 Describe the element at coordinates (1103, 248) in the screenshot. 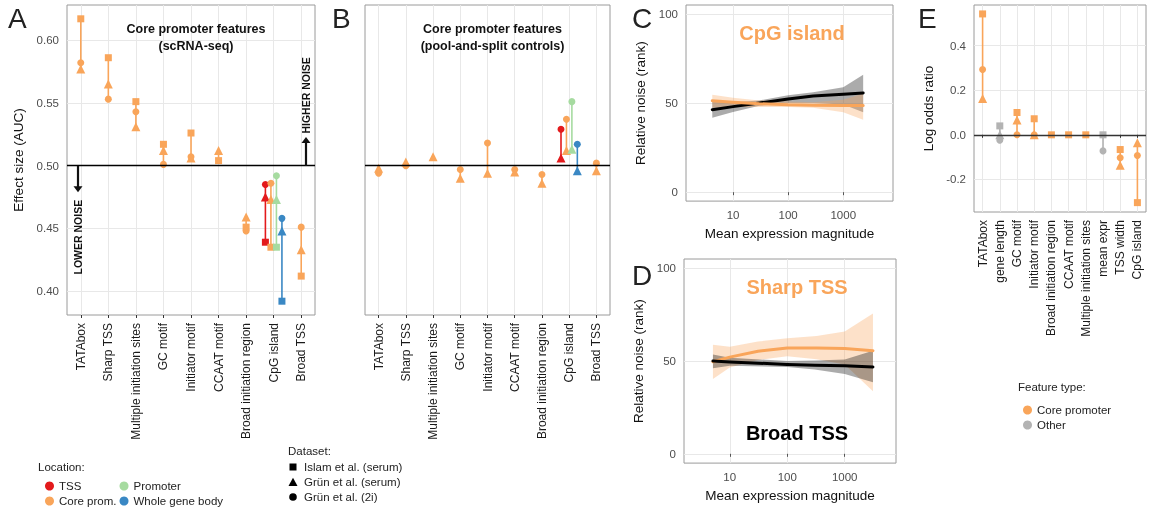

I see `x-tick-label: mean expr` at that location.